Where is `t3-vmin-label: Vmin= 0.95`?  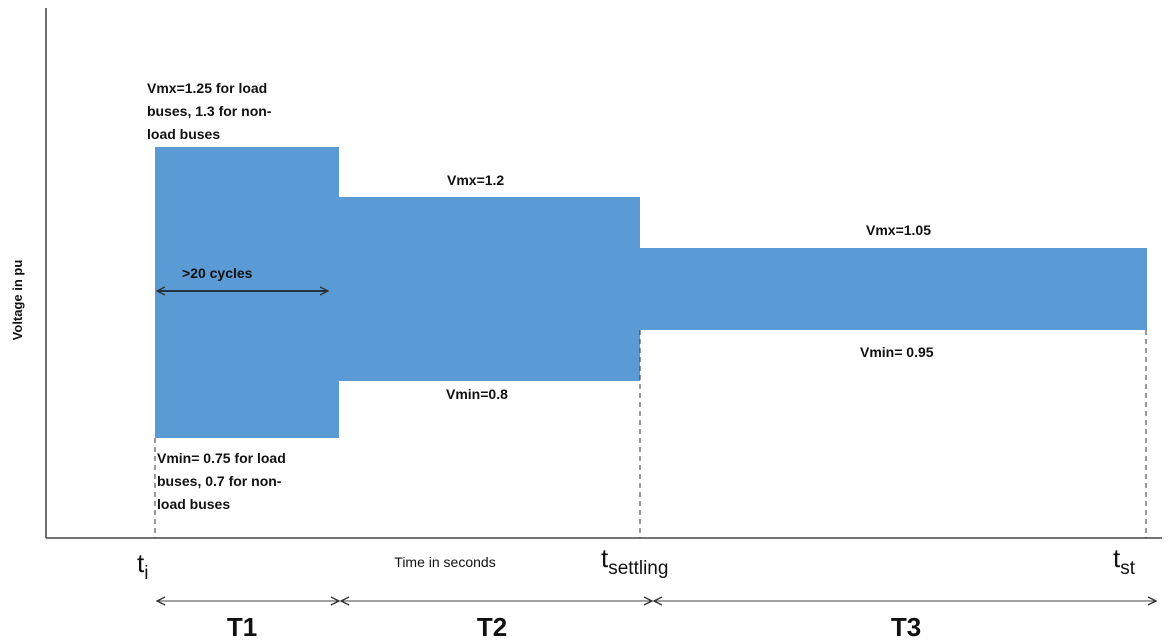
t3-vmin-label: Vmin= 0.95 is located at coordinates (897, 352).